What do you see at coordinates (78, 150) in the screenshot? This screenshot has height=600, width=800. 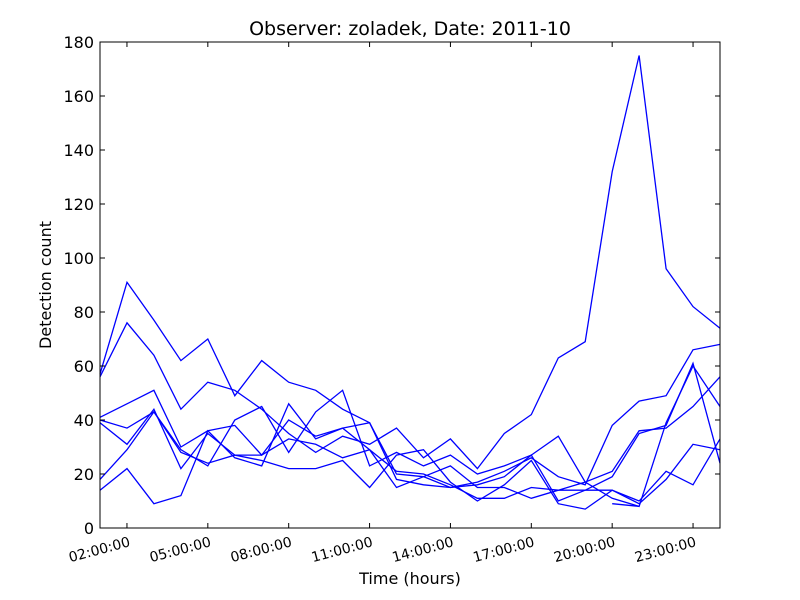 I see `y-tick-label: 140` at bounding box center [78, 150].